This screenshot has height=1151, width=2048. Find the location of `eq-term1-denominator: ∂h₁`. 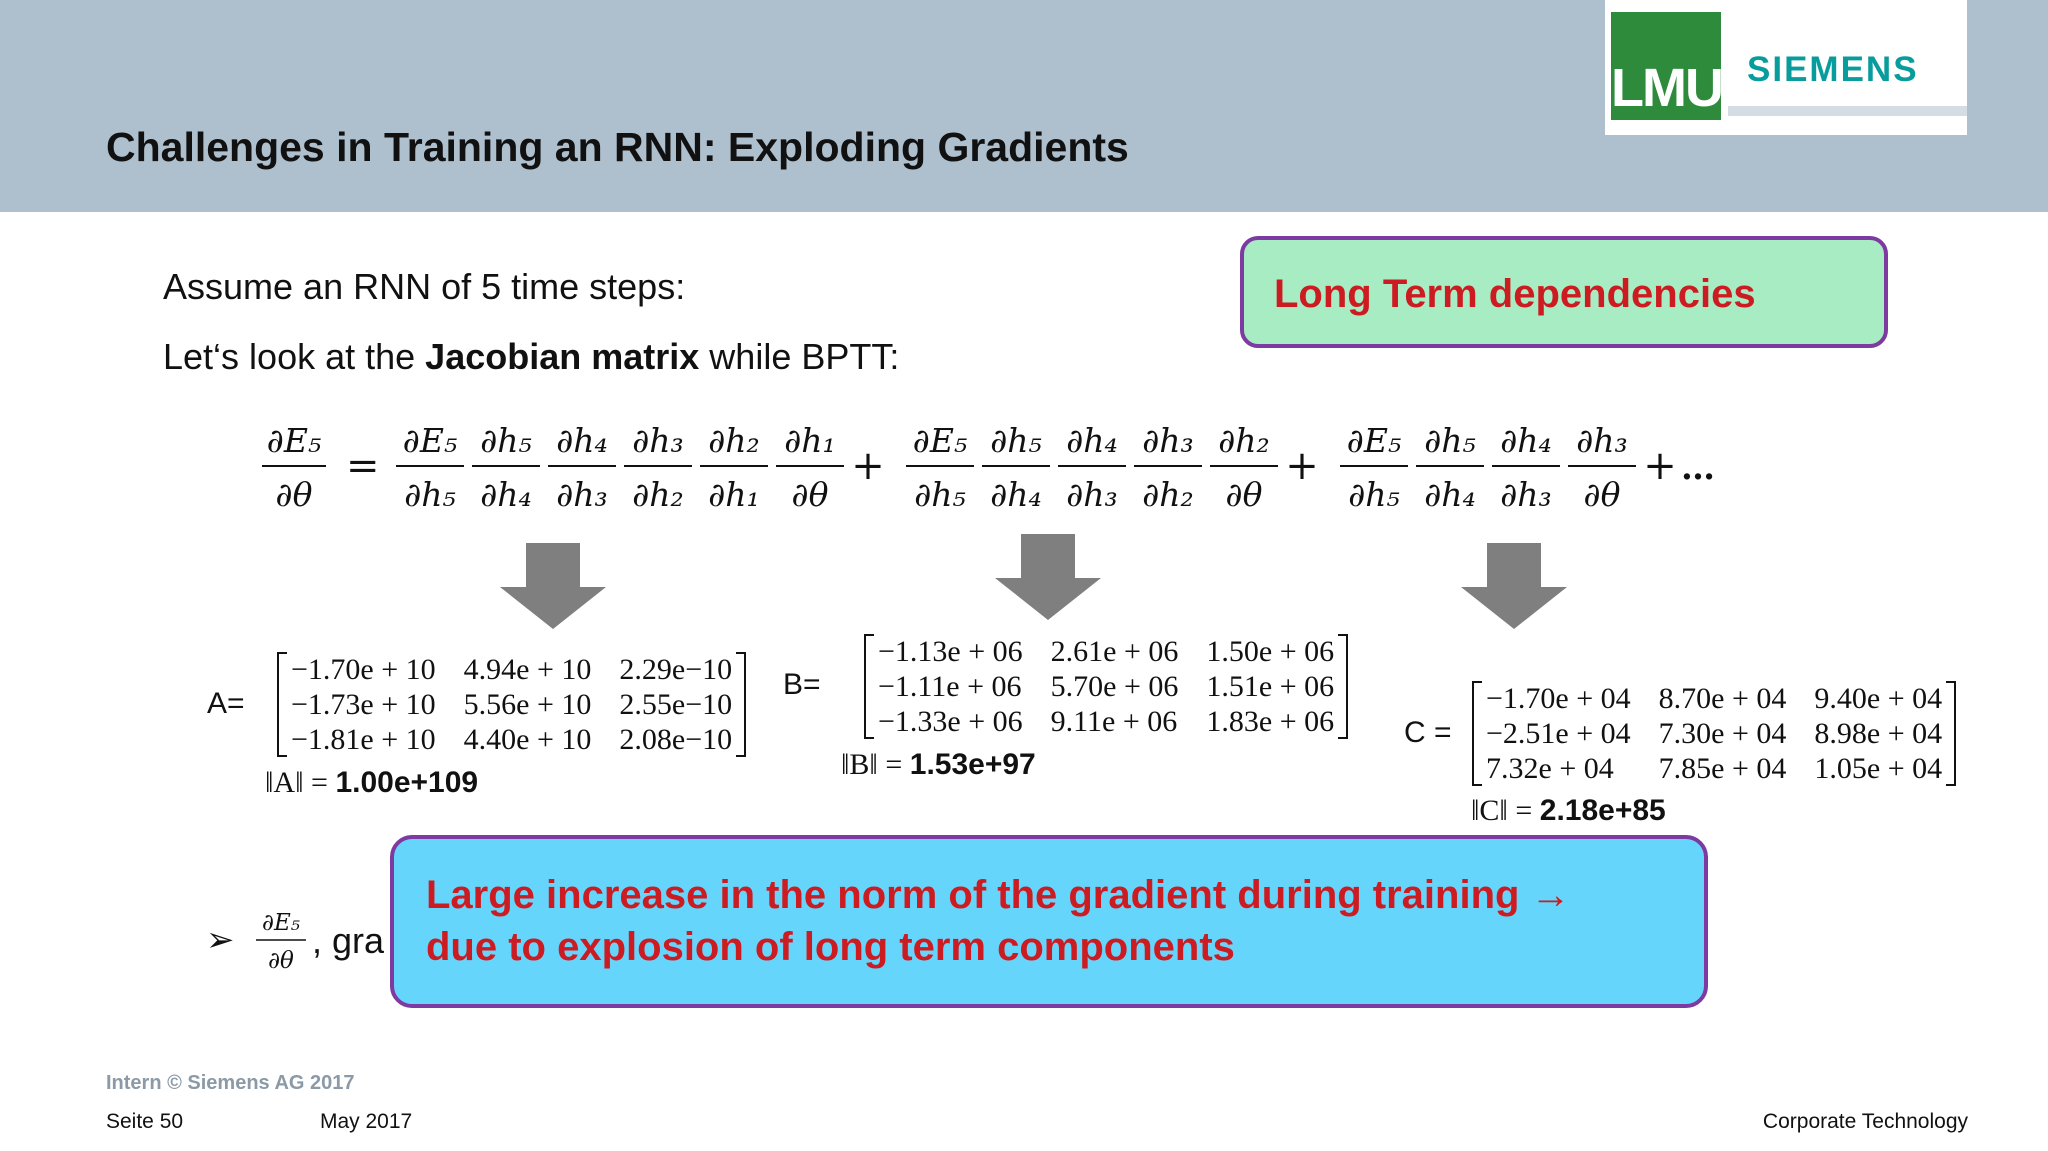

eq-term1-denominator: ∂h₁ is located at coordinates (734, 494).